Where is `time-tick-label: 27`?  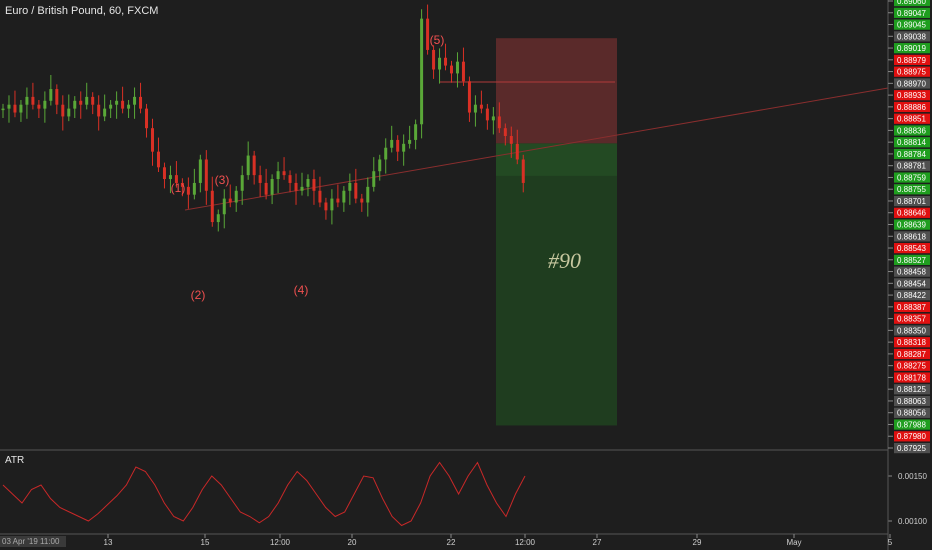 time-tick-label: 27 is located at coordinates (597, 542).